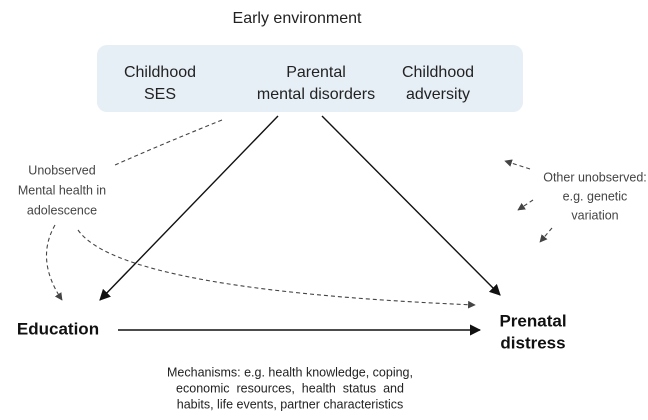 Image resolution: width=648 pixels, height=420 pixels. What do you see at coordinates (298, 18) in the screenshot?
I see `title: Early environment` at bounding box center [298, 18].